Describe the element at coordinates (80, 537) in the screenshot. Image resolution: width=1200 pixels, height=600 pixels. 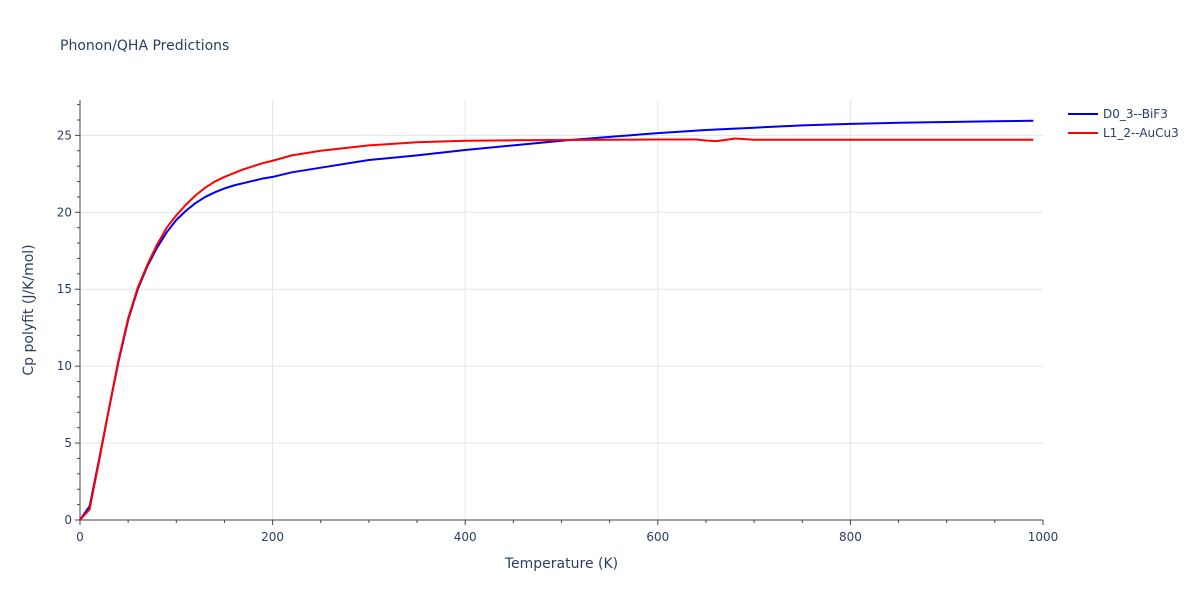
I see `x-tick-label: 0` at that location.